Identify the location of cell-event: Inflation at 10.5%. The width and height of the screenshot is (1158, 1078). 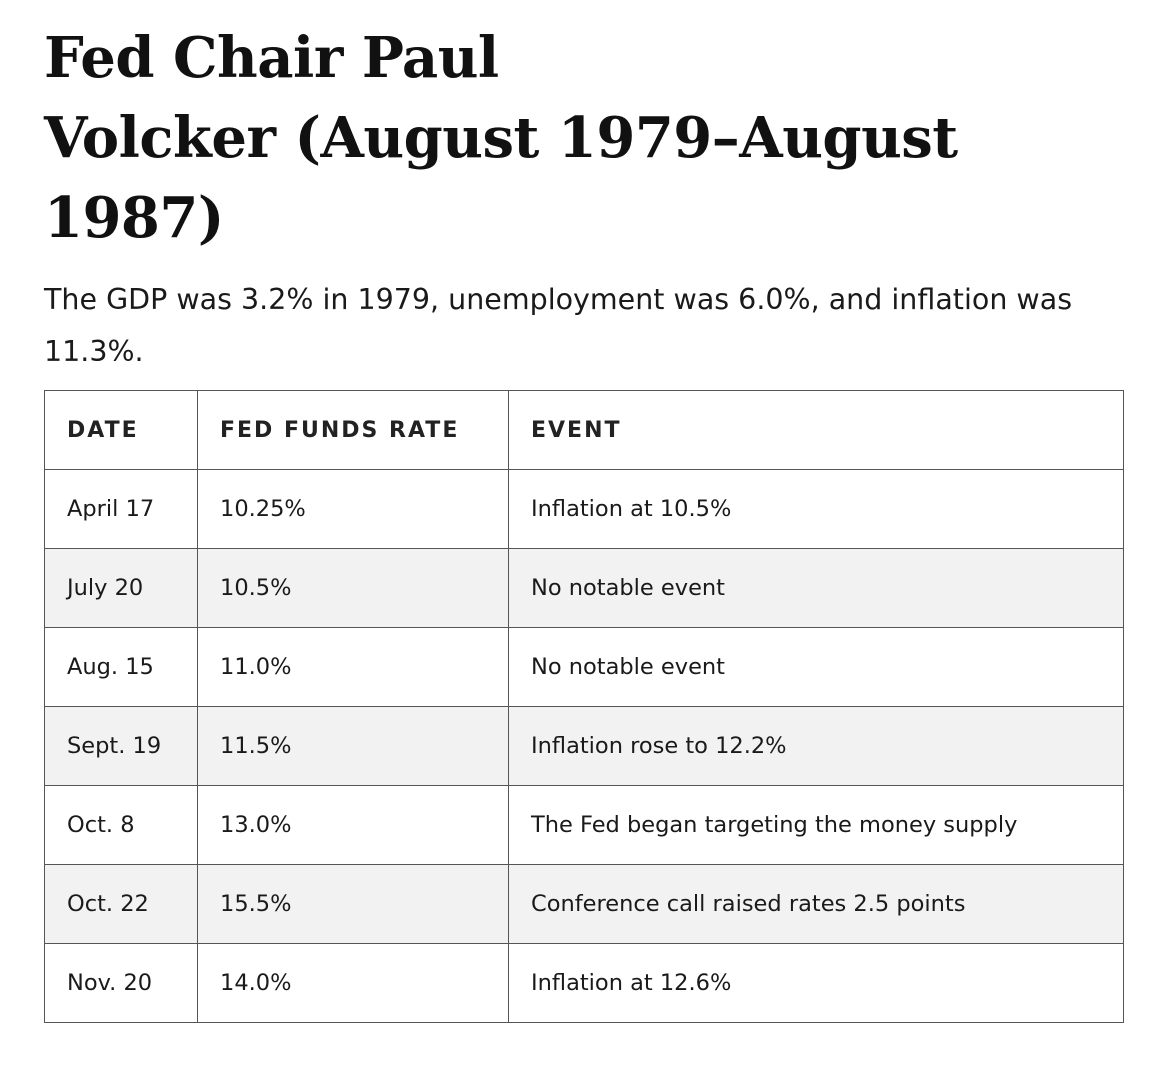
(816, 509).